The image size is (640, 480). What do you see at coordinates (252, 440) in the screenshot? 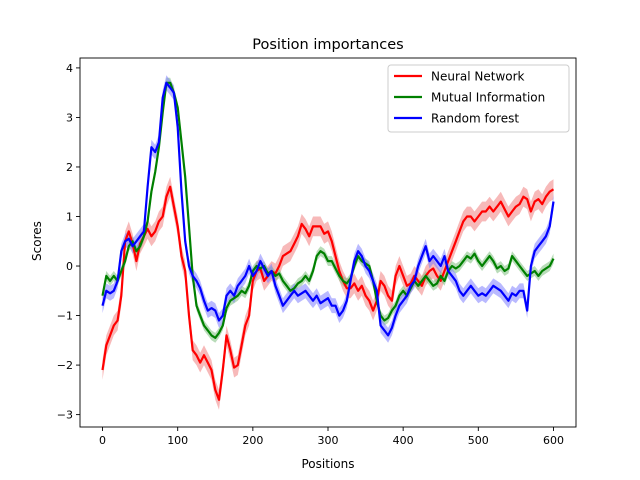
I see `x-tick-label: 200` at bounding box center [252, 440].